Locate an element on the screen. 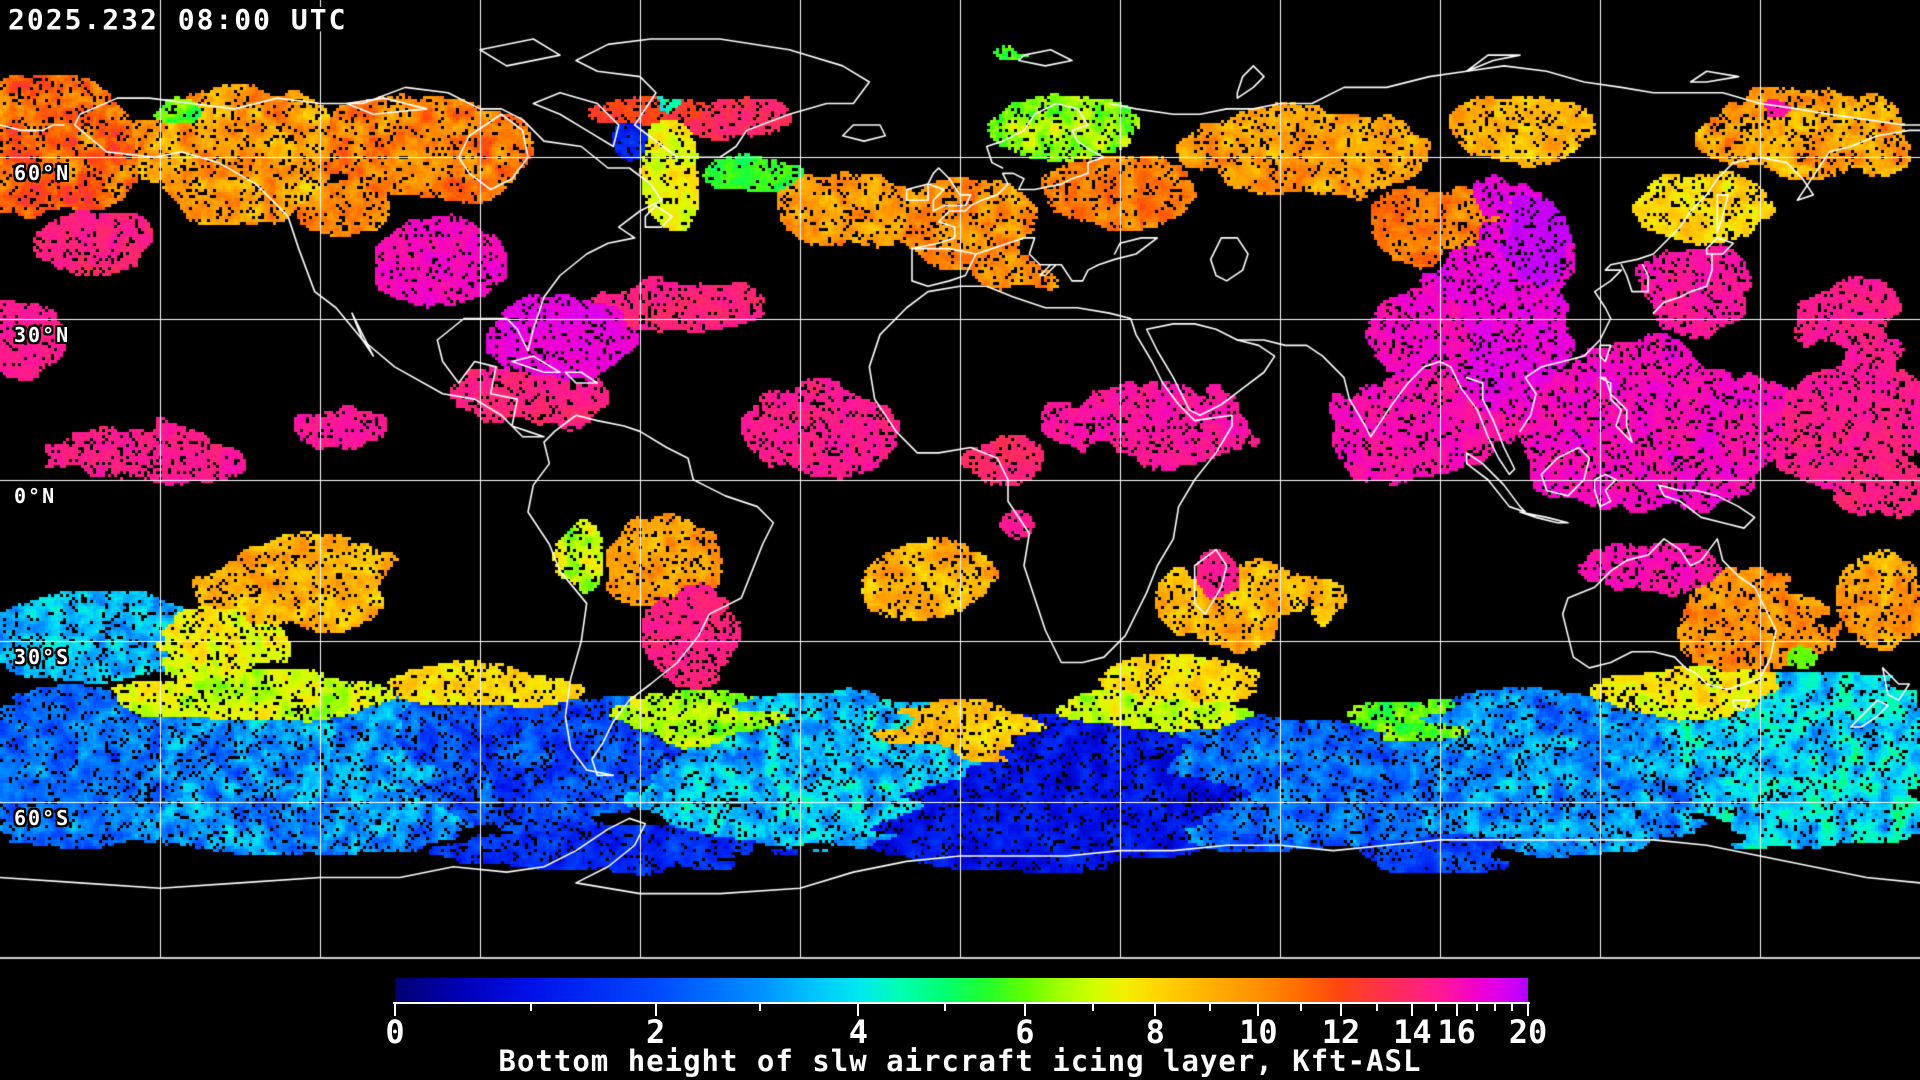 This screenshot has height=1080, width=1920. colorbar-tick-label: 8 is located at coordinates (1155, 1032).